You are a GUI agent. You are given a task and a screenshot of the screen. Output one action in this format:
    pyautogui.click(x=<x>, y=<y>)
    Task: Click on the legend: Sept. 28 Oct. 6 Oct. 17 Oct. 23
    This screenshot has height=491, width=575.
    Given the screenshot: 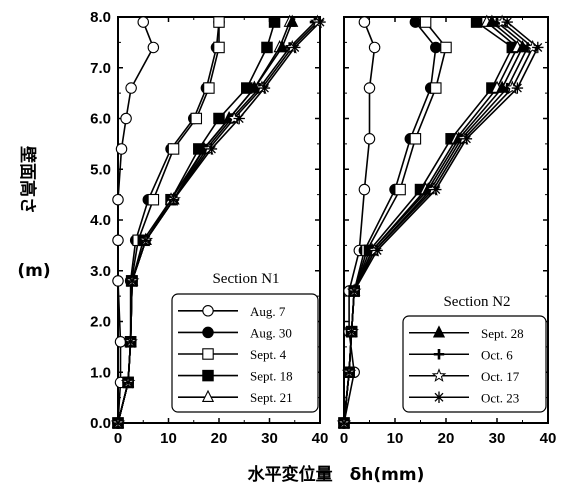 What is the action you would take?
    pyautogui.click(x=474, y=364)
    